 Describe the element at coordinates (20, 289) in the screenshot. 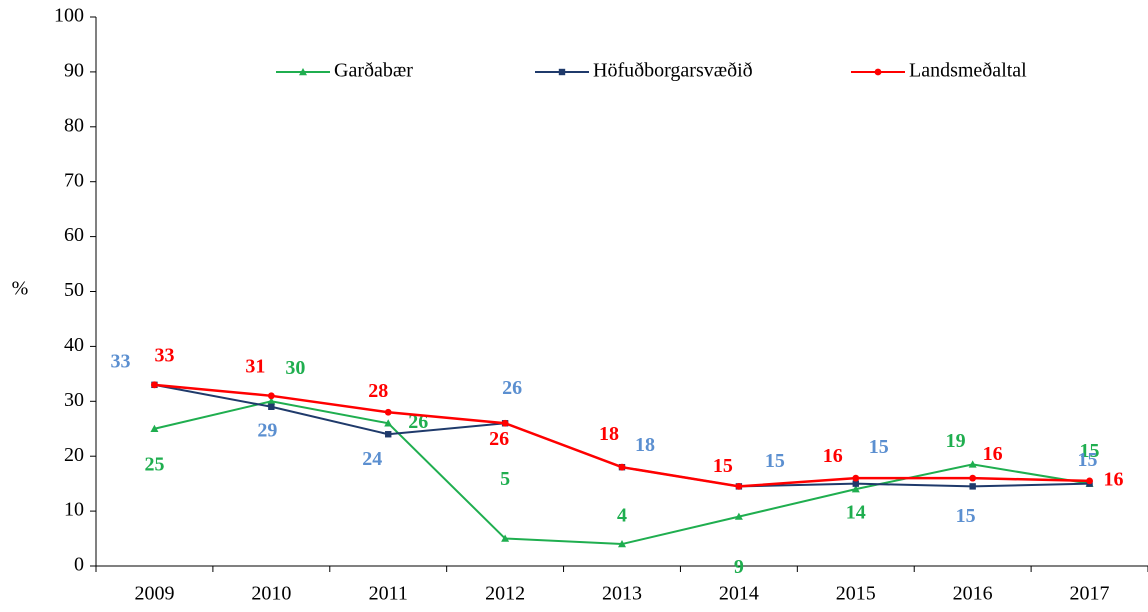

I see `y-axis-label: %` at that location.